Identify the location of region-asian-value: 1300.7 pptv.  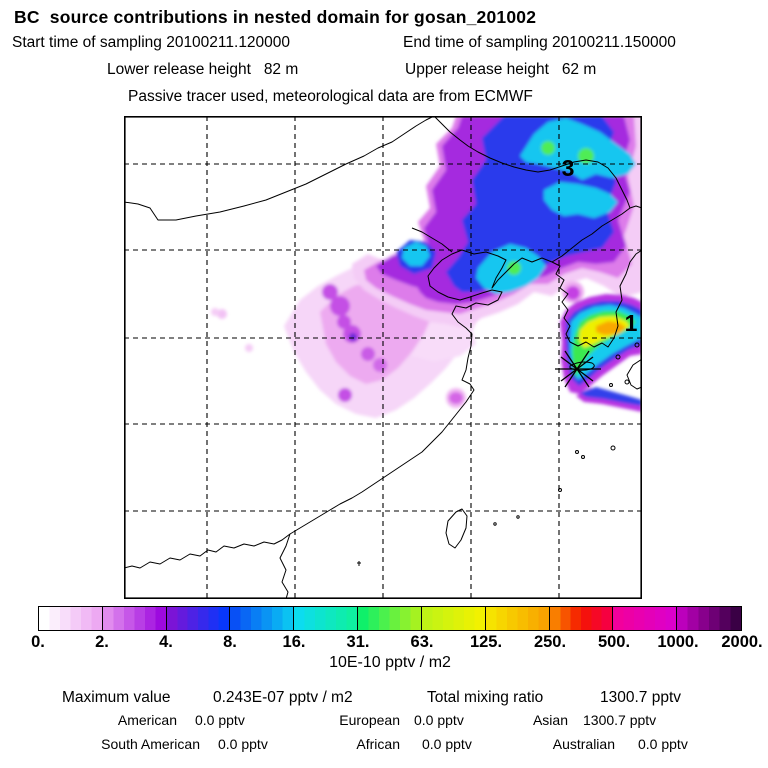
(620, 720).